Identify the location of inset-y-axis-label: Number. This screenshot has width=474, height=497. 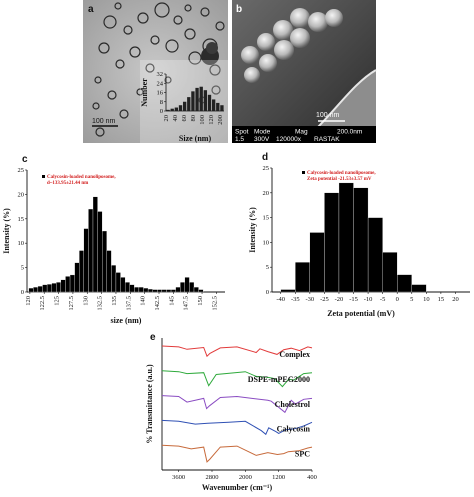
(144, 92).